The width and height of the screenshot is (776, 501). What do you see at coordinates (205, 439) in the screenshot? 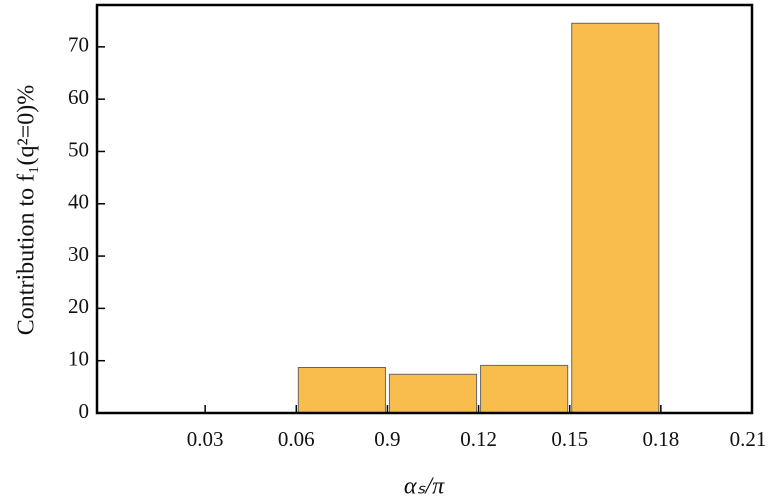
I see `x-tick-label: 0.03` at bounding box center [205, 439].